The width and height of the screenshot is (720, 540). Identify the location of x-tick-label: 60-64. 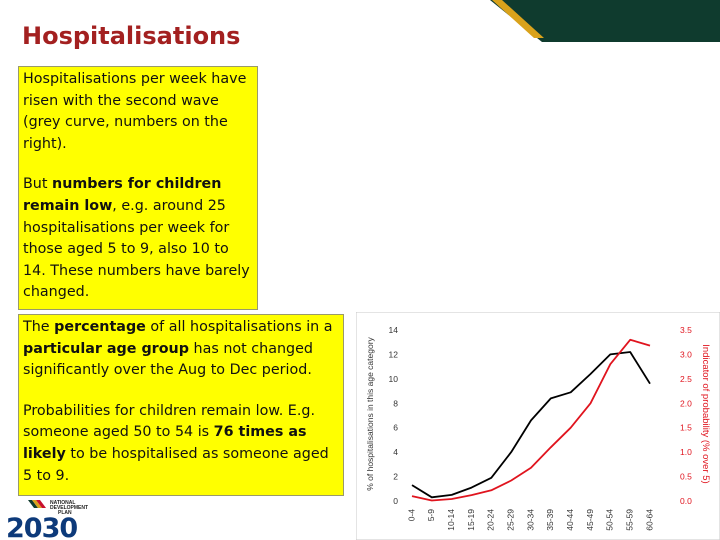
(649, 520).